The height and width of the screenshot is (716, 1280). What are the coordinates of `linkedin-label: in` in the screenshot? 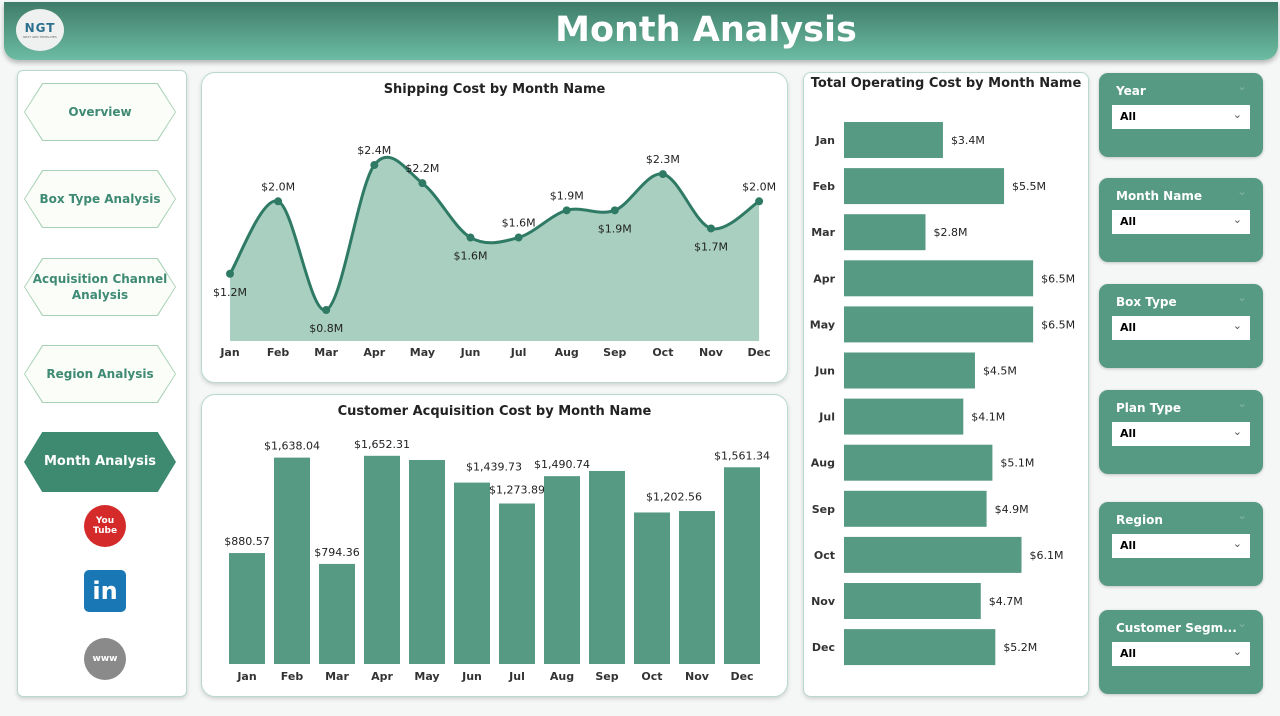 It's located at (105, 591).